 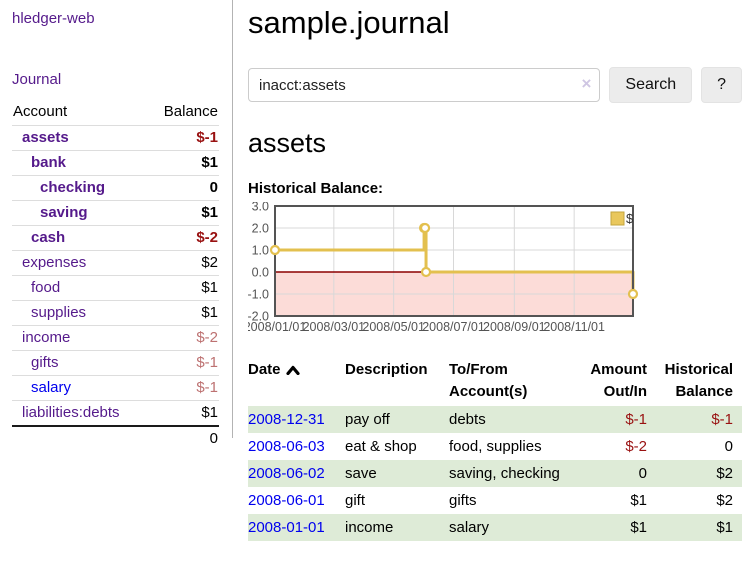 I want to click on transaction-description: income, so click(x=397, y=527).